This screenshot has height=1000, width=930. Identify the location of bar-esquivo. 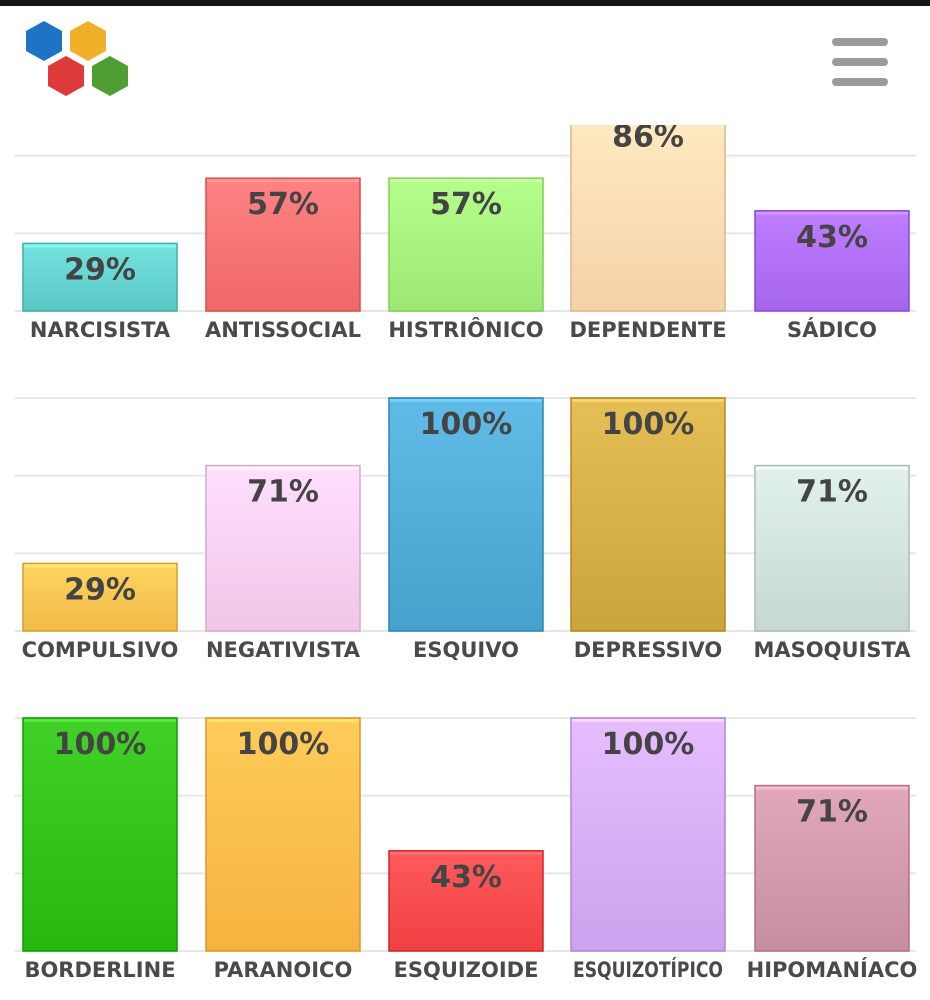
(466, 514).